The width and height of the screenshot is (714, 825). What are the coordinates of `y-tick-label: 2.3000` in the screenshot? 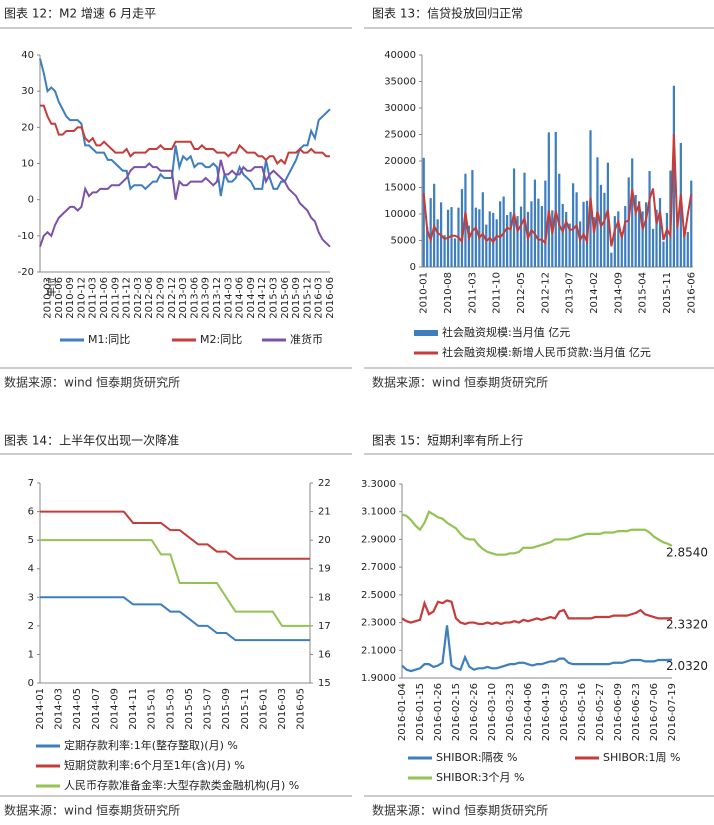 It's located at (378, 623).